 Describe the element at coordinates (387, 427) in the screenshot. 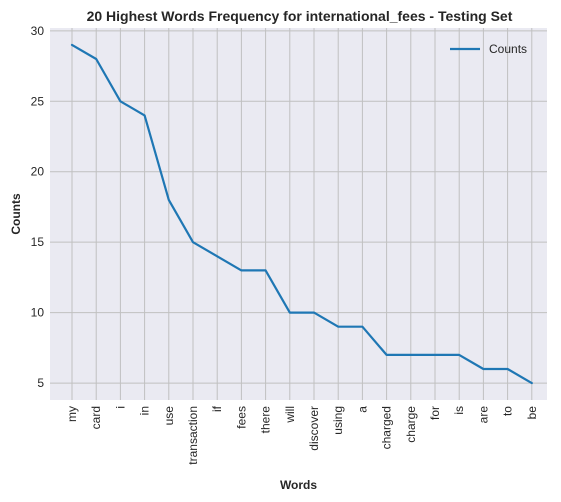

I see `x-tick-label: charged` at that location.